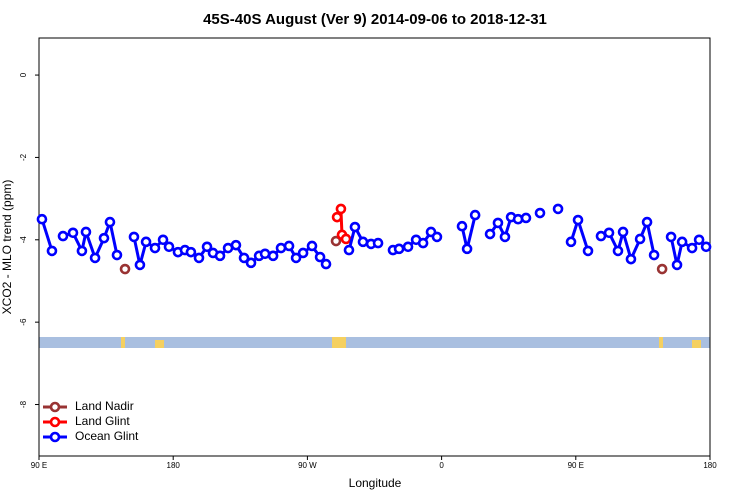 The width and height of the screenshot is (750, 500). Describe the element at coordinates (102, 421) in the screenshot. I see `legend-label: Land Glint` at that location.